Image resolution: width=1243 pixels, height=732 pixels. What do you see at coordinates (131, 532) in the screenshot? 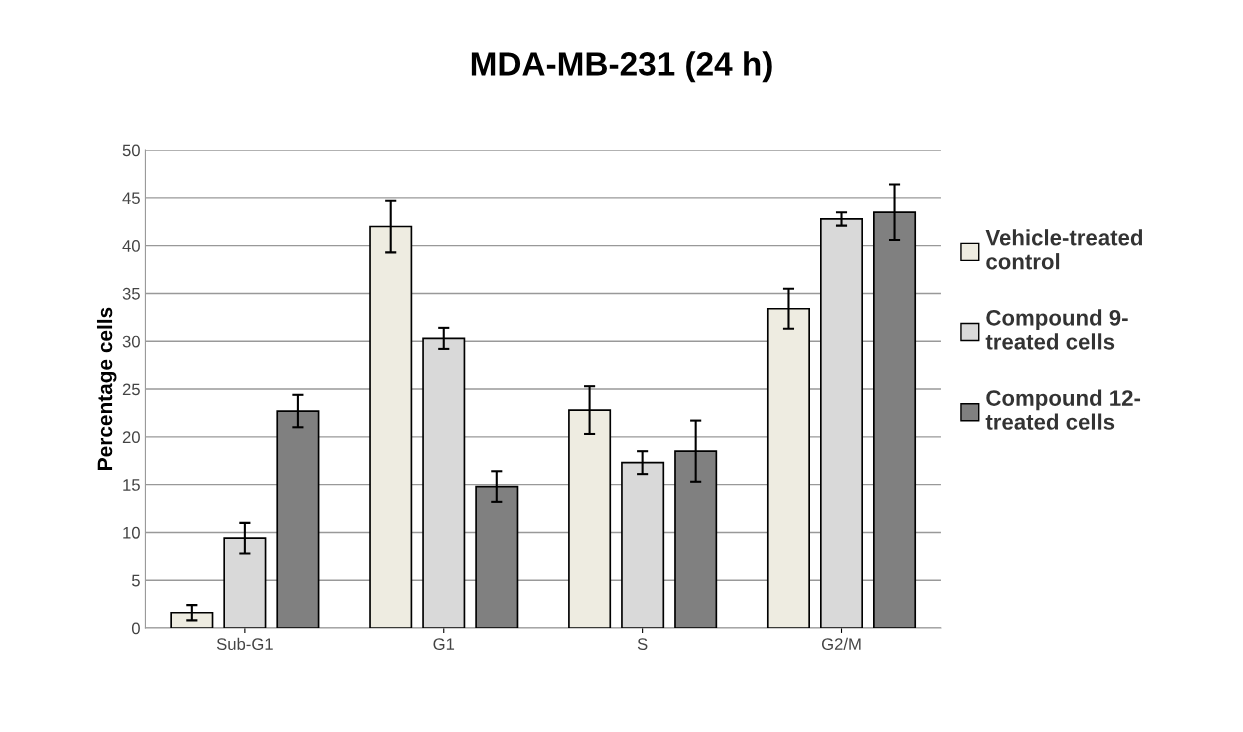
I see `y-tick-label: 10` at bounding box center [131, 532].